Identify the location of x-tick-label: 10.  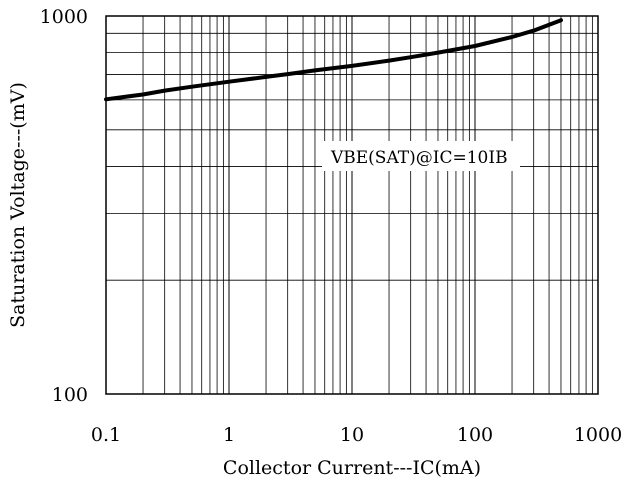
(352, 435).